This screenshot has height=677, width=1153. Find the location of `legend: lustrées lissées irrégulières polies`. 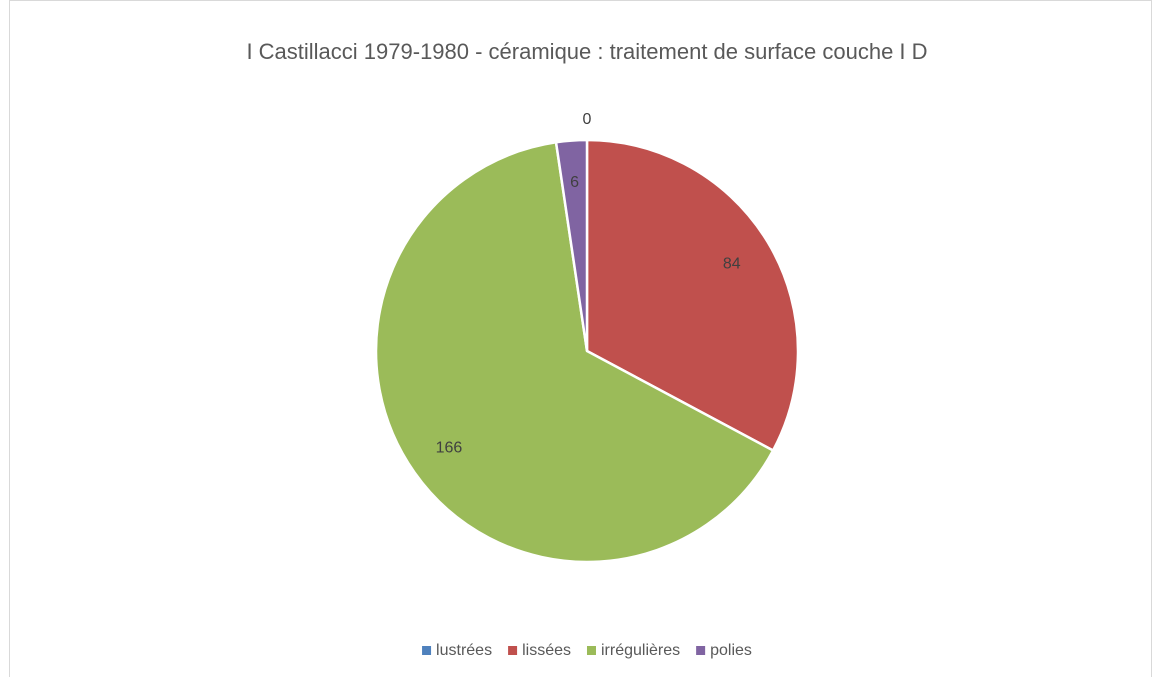

legend: lustrées lissées irrégulières polies is located at coordinates (587, 650).